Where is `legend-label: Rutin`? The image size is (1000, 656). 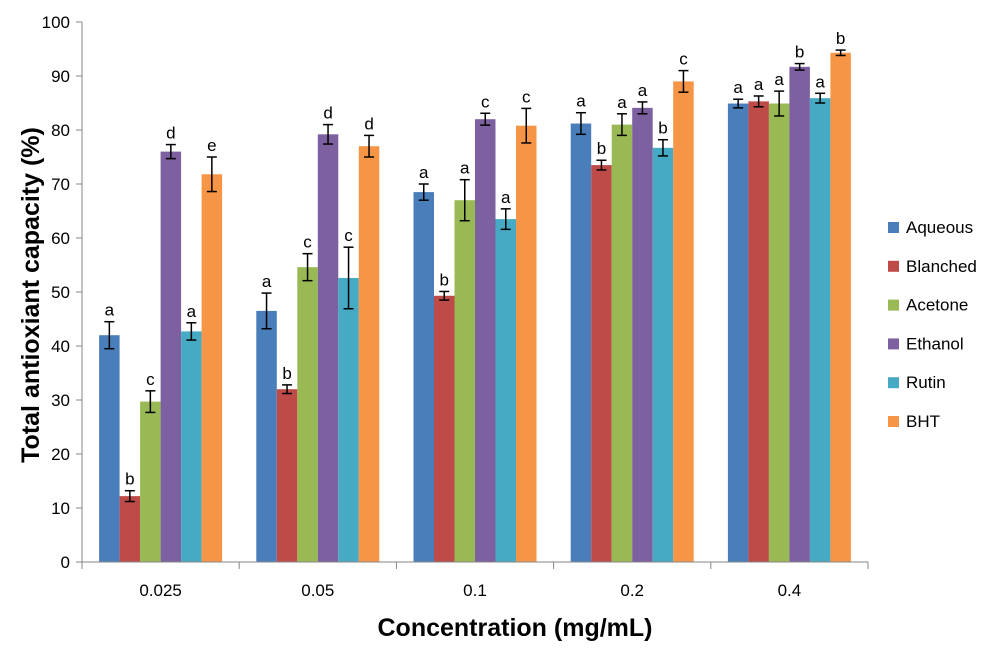
legend-label: Rutin is located at coordinates (926, 382).